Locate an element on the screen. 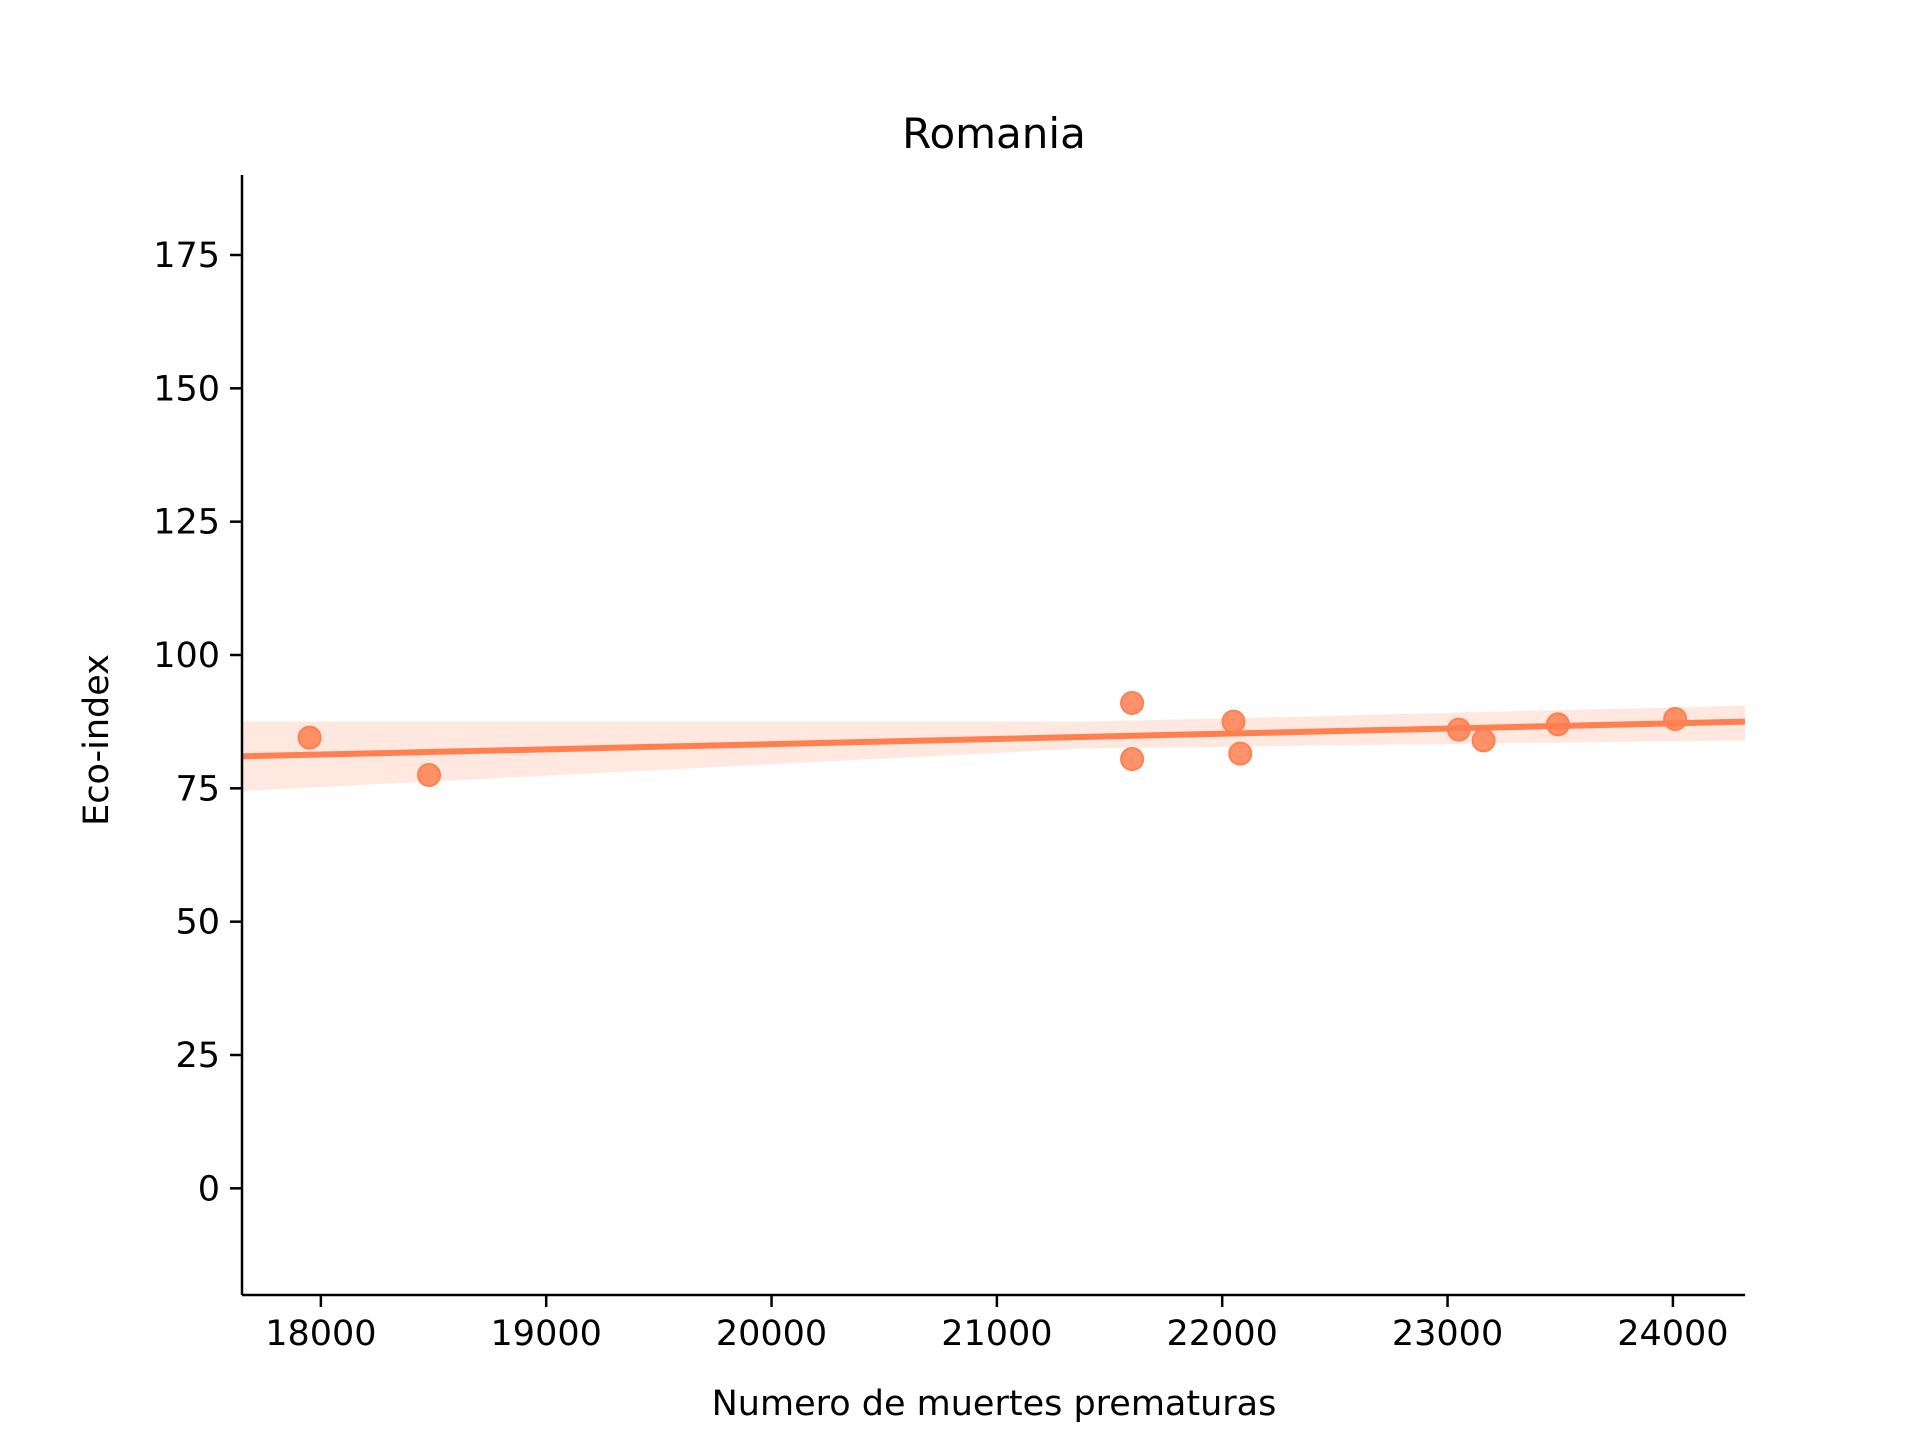 Image resolution: width=1920 pixels, height=1440 pixels. x-tick-label: 24000 is located at coordinates (1672, 1334).